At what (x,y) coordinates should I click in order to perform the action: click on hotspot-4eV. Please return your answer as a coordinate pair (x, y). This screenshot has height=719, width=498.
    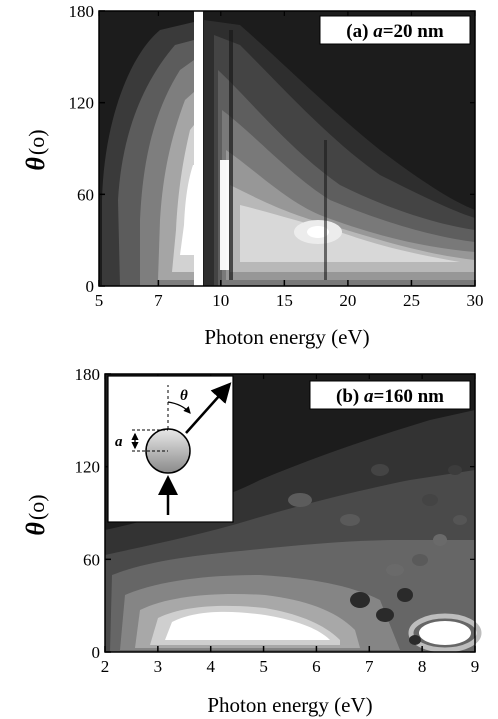
    Looking at the image, I should click on (247, 625).